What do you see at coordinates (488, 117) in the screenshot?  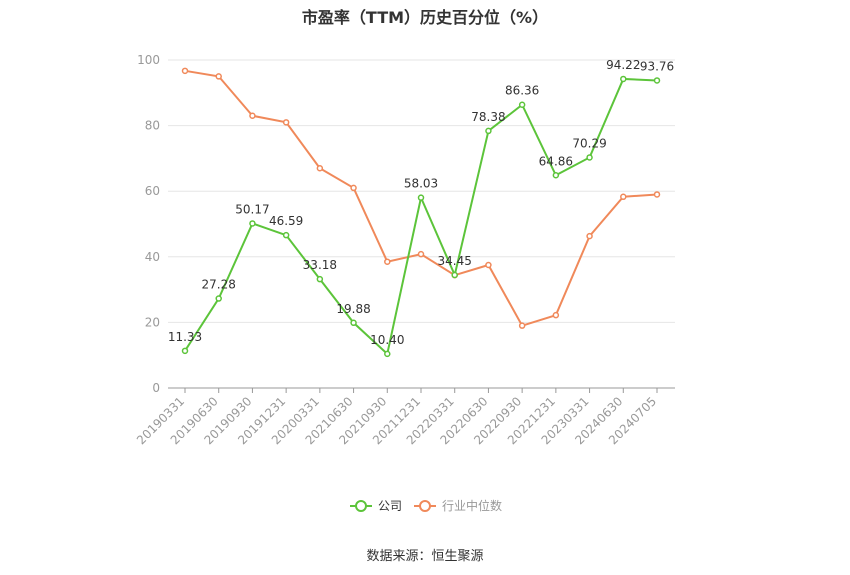 I see `data-label: 78.38` at bounding box center [488, 117].